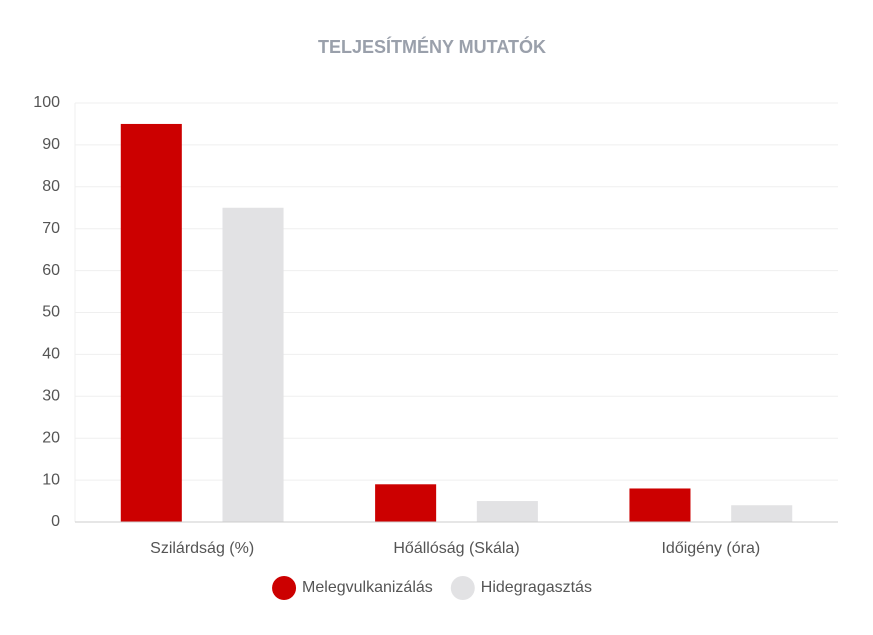 Image resolution: width=873 pixels, height=635 pixels. Describe the element at coordinates (456, 548) in the screenshot. I see `x-tick-label: Hőállóság (Skála)` at that location.